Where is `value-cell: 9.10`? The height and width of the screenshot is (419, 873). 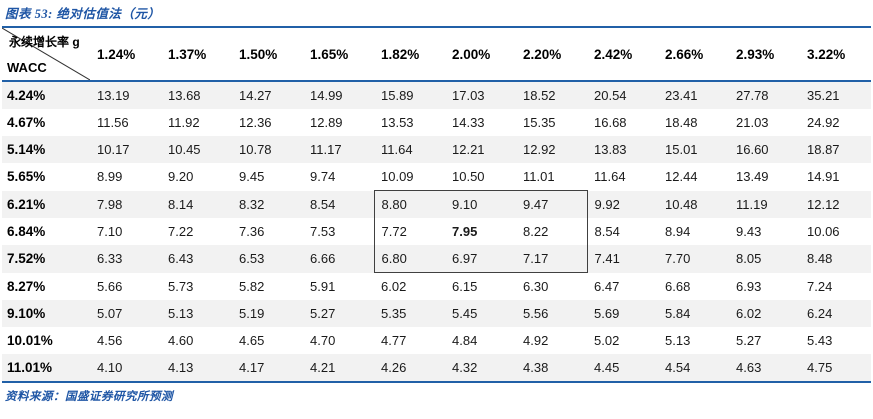 value-cell: 9.10 is located at coordinates (480, 204).